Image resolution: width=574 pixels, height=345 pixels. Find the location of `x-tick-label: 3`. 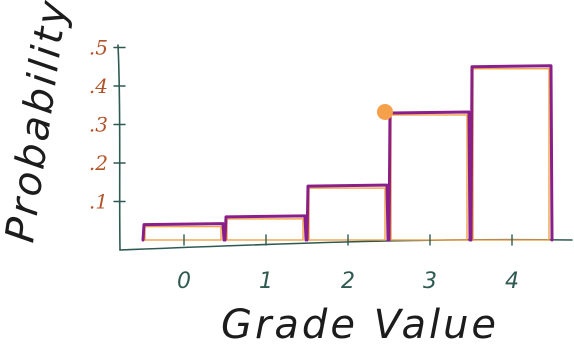

x-tick-label: 3 is located at coordinates (430, 281).